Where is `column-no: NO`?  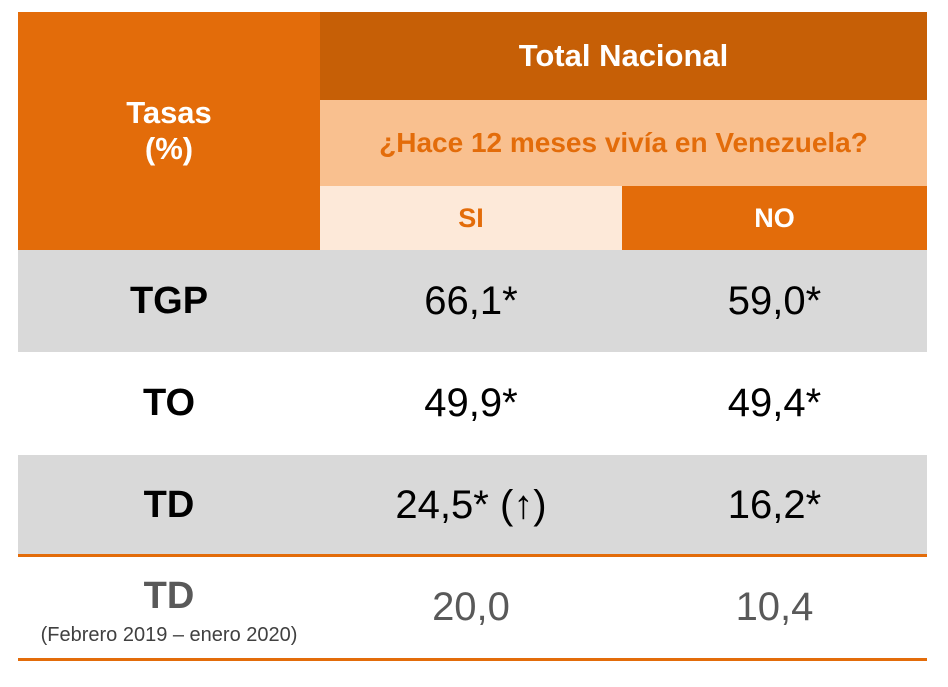
column-no: NO is located at coordinates (774, 218).